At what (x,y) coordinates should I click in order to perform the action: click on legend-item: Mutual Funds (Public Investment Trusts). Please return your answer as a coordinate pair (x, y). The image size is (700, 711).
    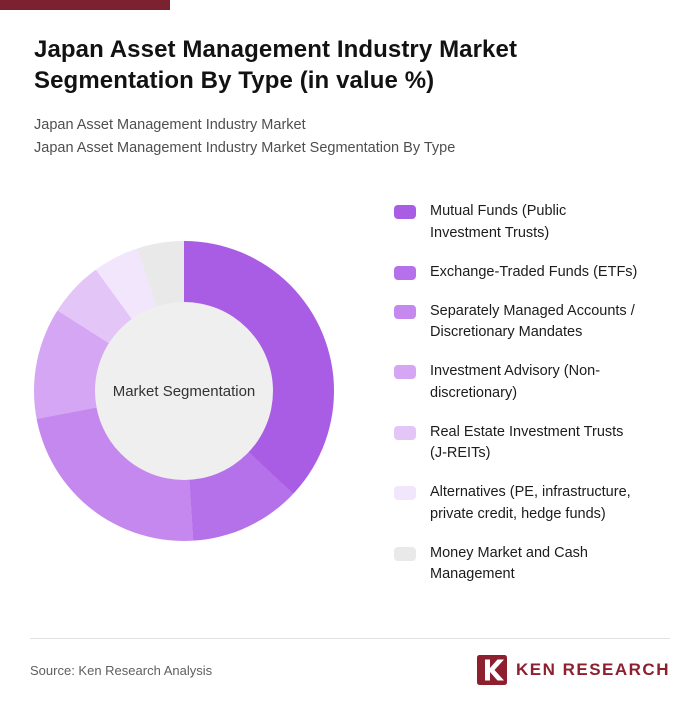
    Looking at the image, I should click on (528, 223).